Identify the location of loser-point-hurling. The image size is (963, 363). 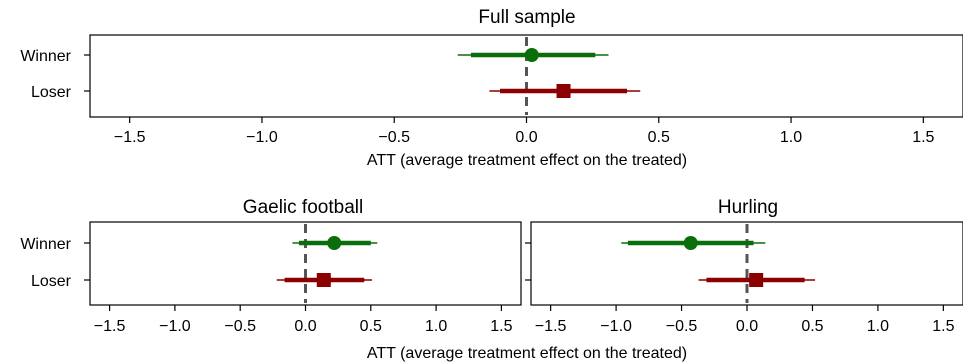
(756, 280).